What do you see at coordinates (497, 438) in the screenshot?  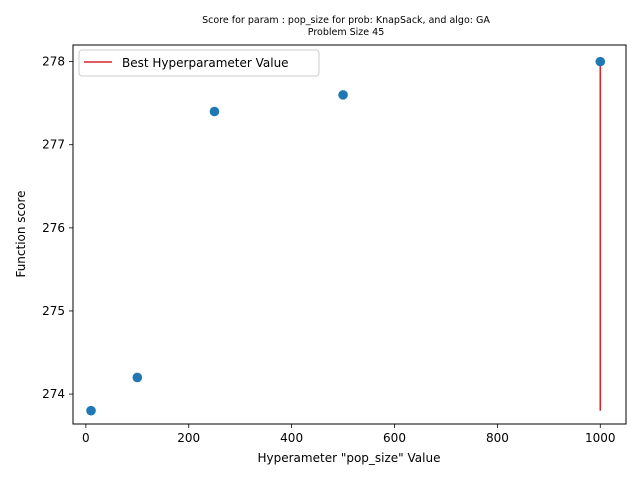 I see `x-tick-label: 800` at bounding box center [497, 438].